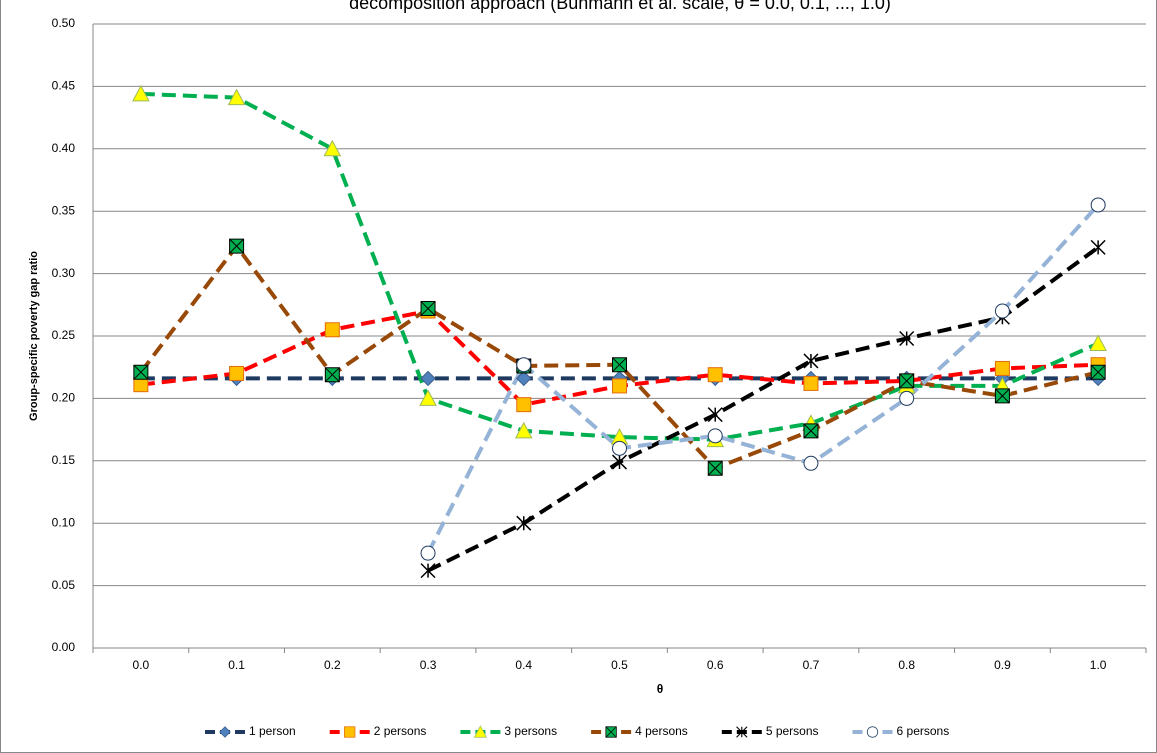  Describe the element at coordinates (428, 665) in the screenshot. I see `x-tick-label: 0.3` at that location.